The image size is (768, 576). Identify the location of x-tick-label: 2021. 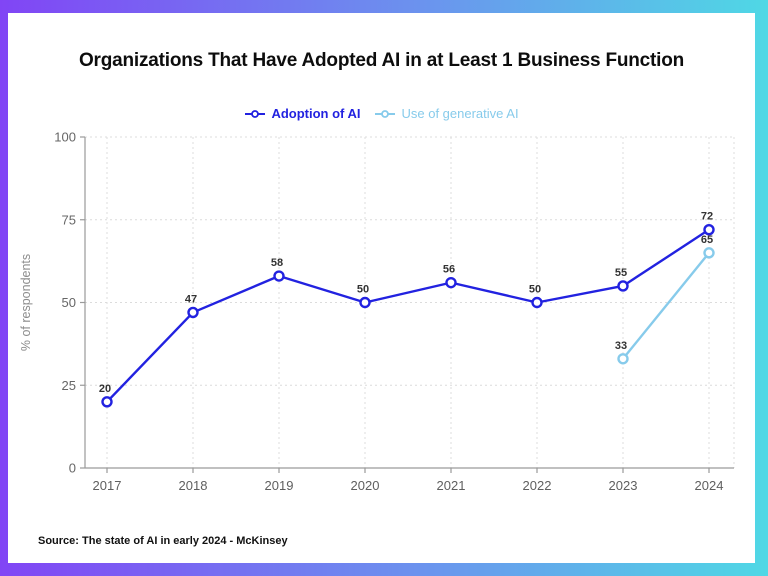
(451, 485).